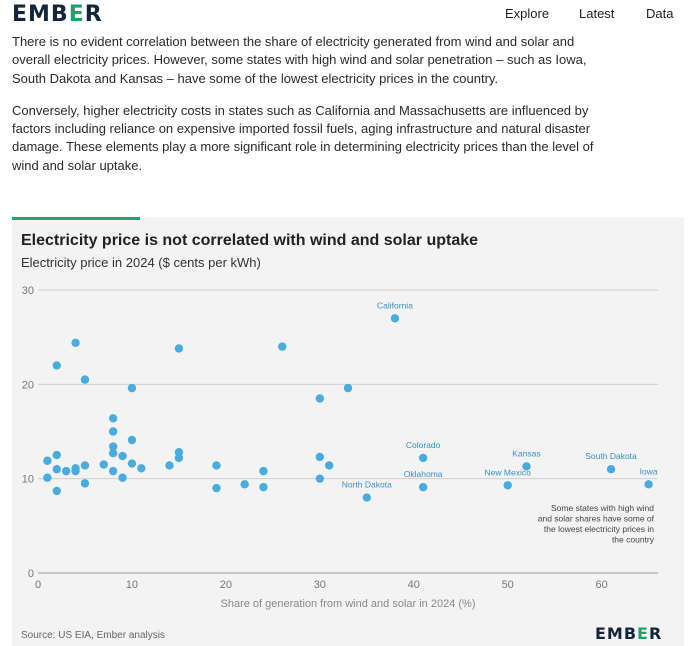 Image resolution: width=690 pixels, height=646 pixels. Describe the element at coordinates (655, 633) in the screenshot. I see `footer-logo-r: R` at that location.